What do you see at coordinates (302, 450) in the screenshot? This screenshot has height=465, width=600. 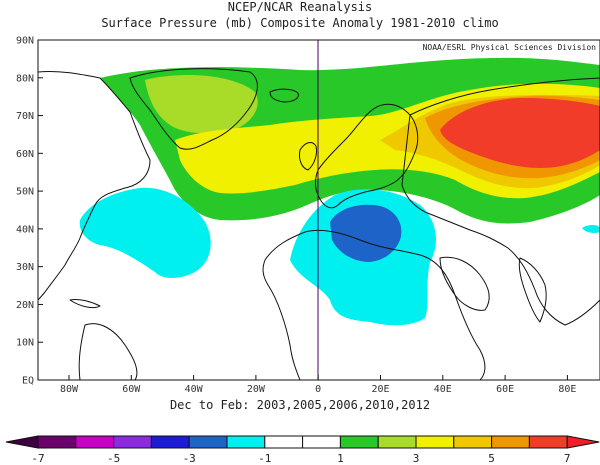 I see `colorbar: -7 -5 -3 -1 1 3 5 7` at bounding box center [302, 450].